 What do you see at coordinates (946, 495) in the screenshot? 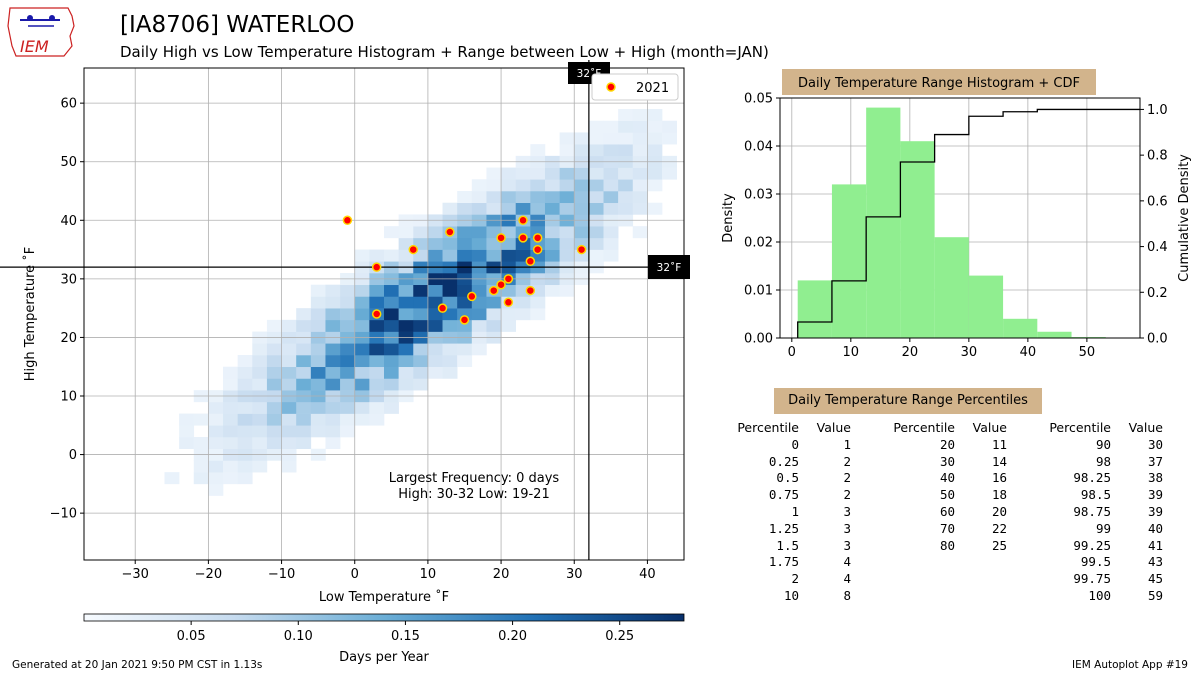
I see `percentile-row: 50 18` at bounding box center [946, 495].